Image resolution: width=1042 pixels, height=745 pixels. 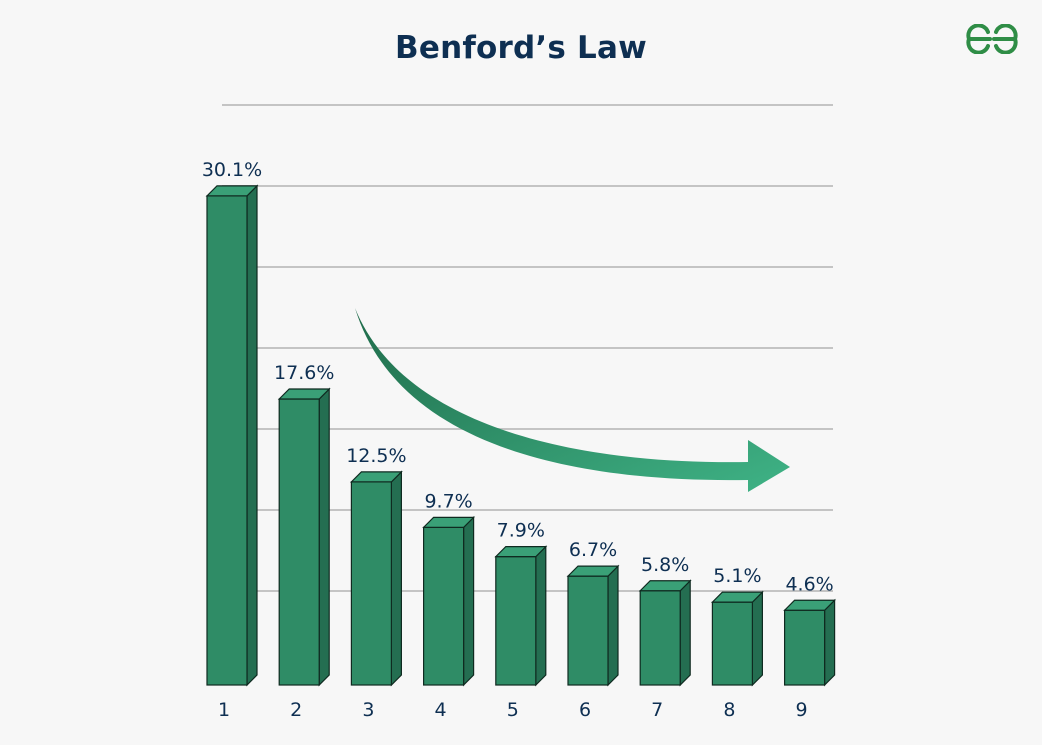 What do you see at coordinates (737, 576) in the screenshot?
I see `data-label: 5.1%` at bounding box center [737, 576].